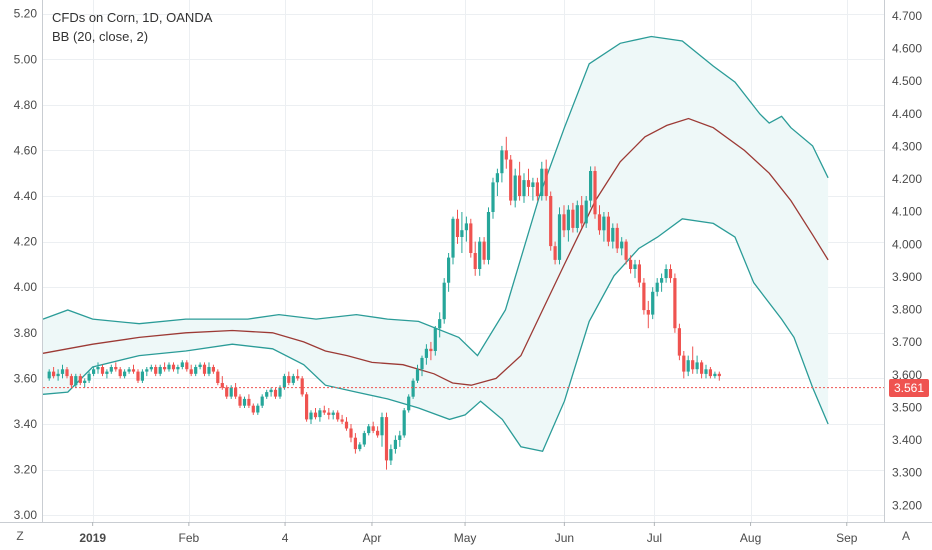 The image size is (932, 550). I want to click on left-tick-label: 5.20, so click(26, 14).